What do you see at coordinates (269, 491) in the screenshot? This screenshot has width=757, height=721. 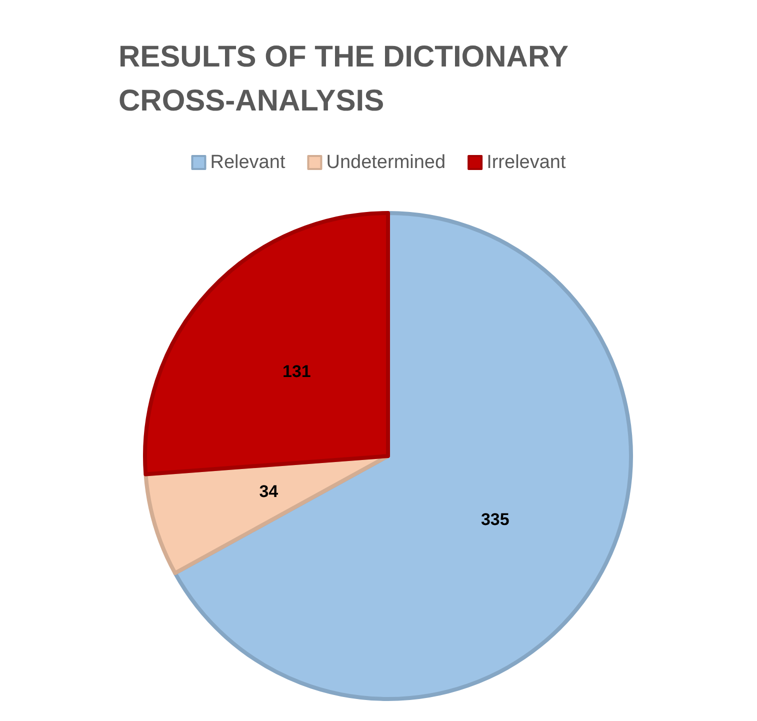 I see `data-label: 34` at bounding box center [269, 491].